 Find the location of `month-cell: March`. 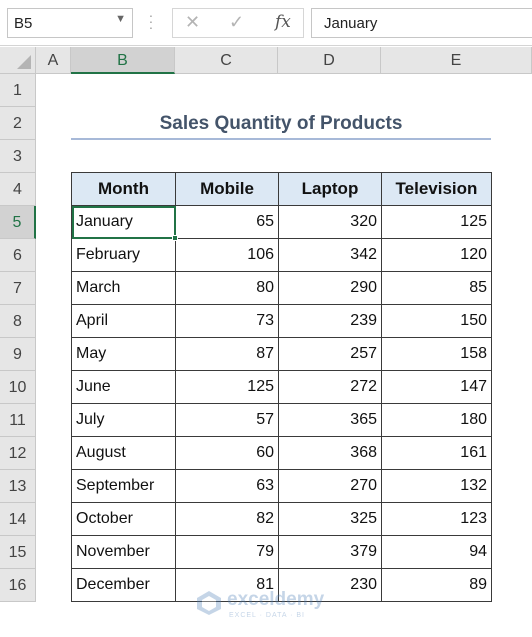

month-cell: March is located at coordinates (123, 288).